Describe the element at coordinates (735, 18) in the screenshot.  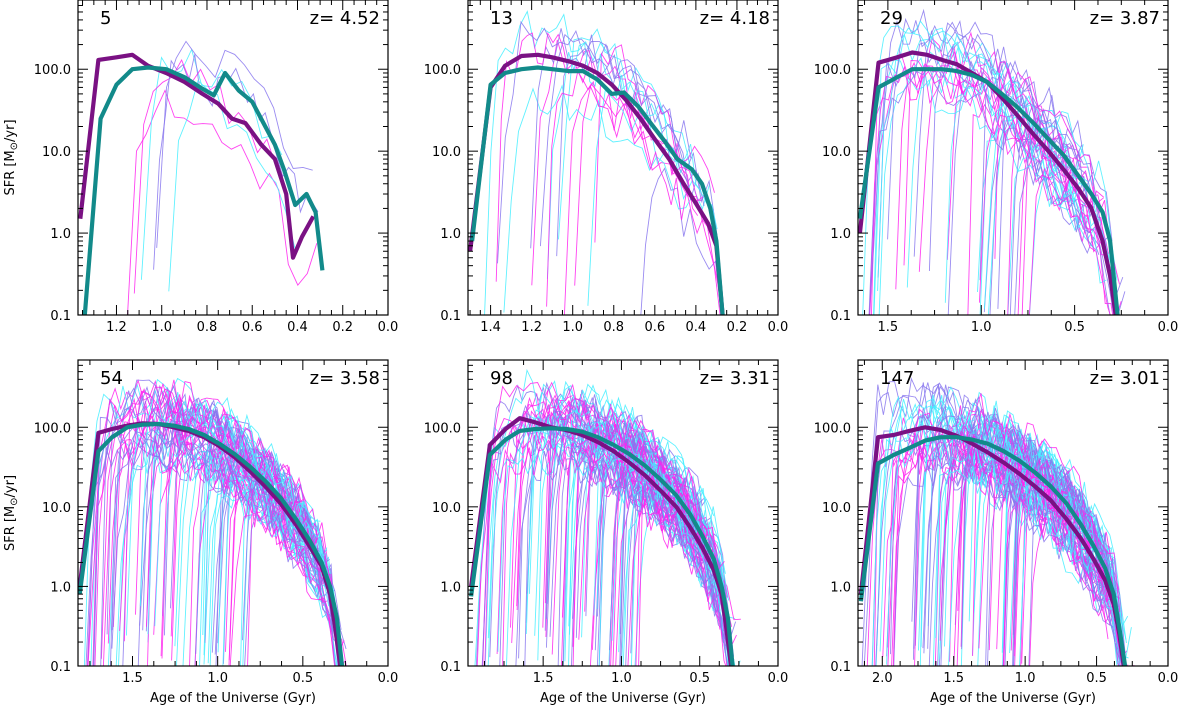
I see `redshift-label: z= 4.18` at that location.